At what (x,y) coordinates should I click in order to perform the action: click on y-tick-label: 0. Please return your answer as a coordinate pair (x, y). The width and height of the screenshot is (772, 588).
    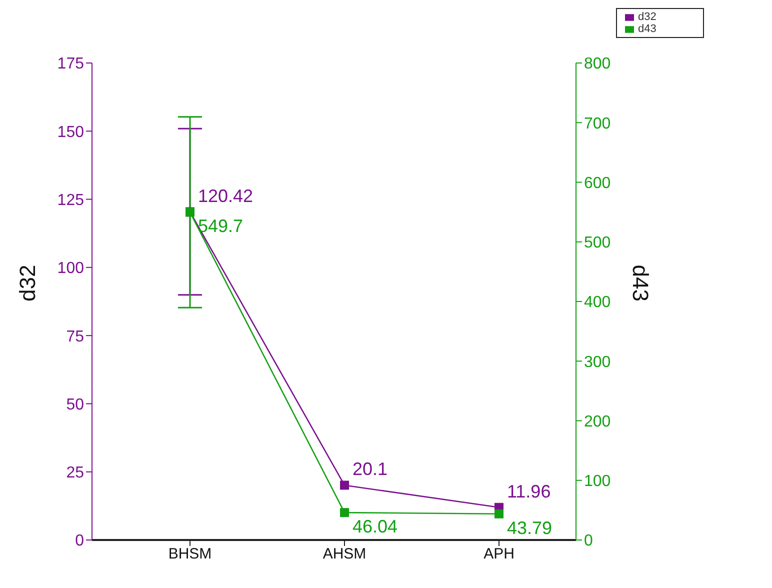
    Looking at the image, I should click on (79, 541).